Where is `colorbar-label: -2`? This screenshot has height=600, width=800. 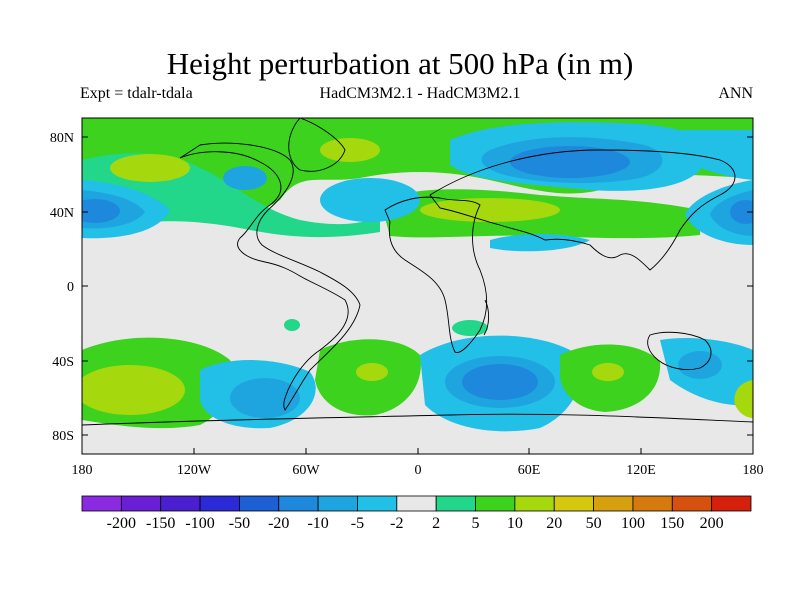 colorbar-label: -2 is located at coordinates (396, 523).